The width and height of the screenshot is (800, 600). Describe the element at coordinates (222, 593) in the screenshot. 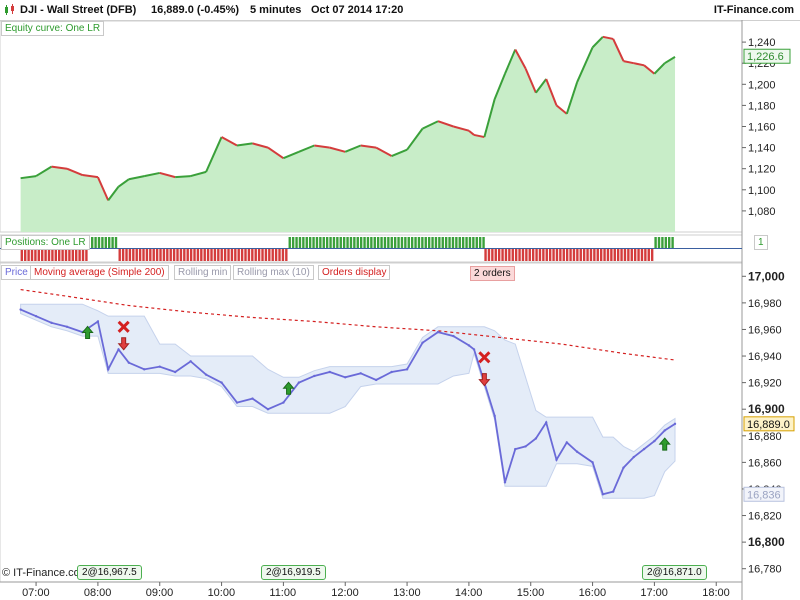

I see `x-tick-label: 10:00` at that location.